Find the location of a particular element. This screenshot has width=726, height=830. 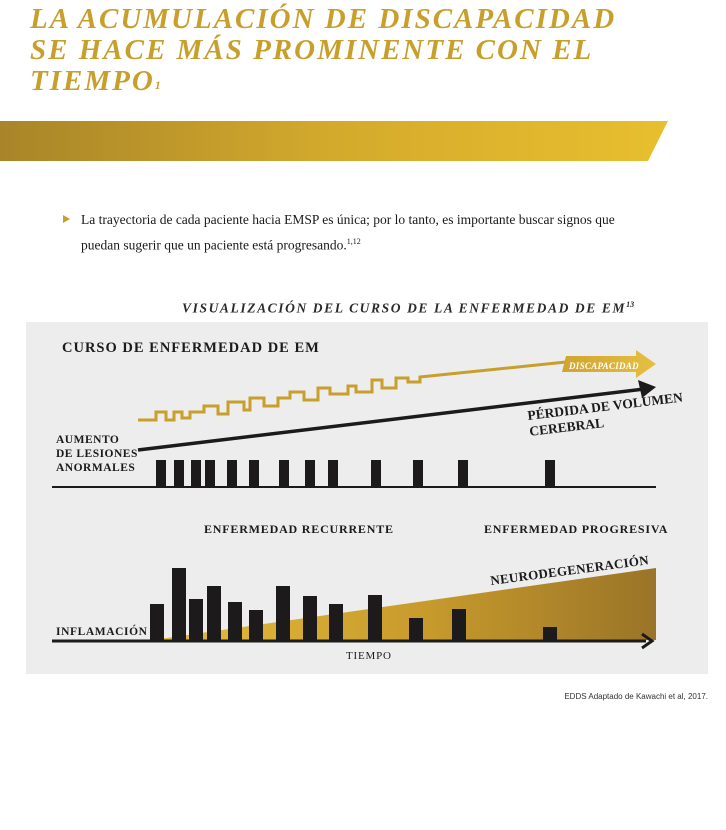

neurodegeneration-area is located at coordinates (404, 604).